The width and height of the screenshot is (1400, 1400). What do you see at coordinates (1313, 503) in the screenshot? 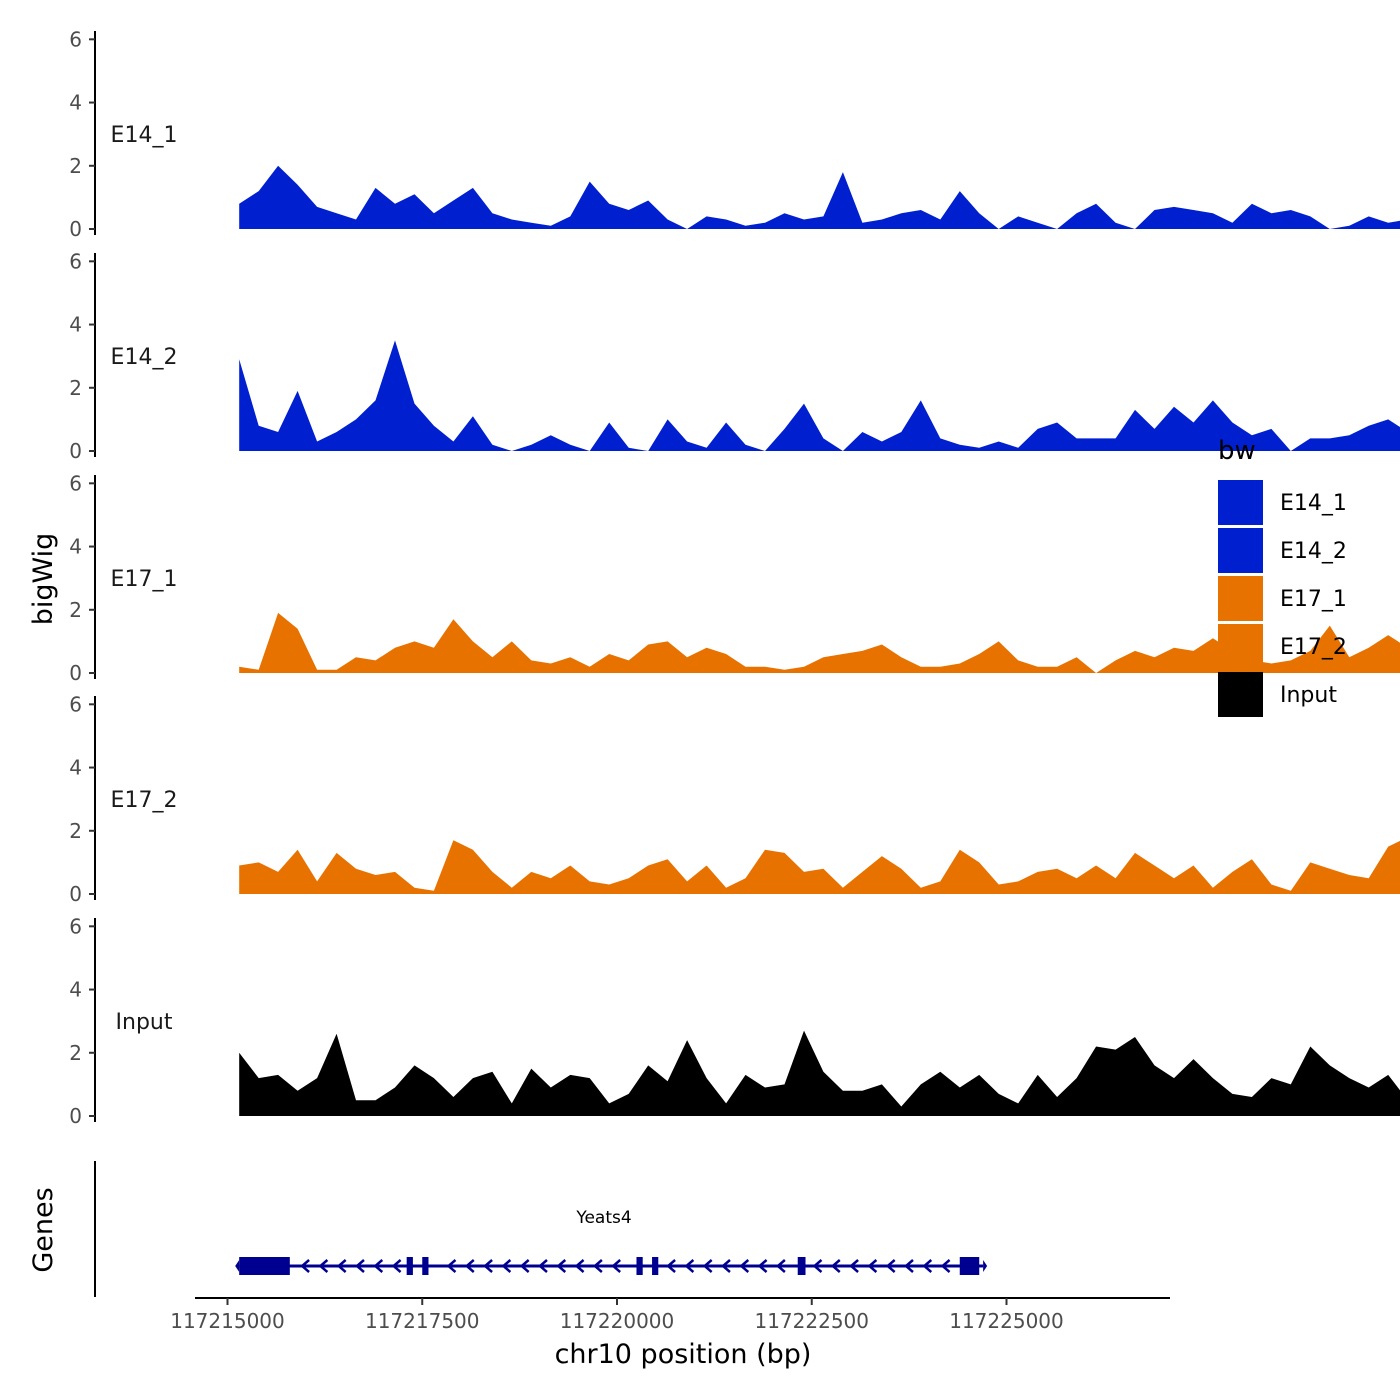
I see `legend-label-e14-1: E14_1` at bounding box center [1313, 503].